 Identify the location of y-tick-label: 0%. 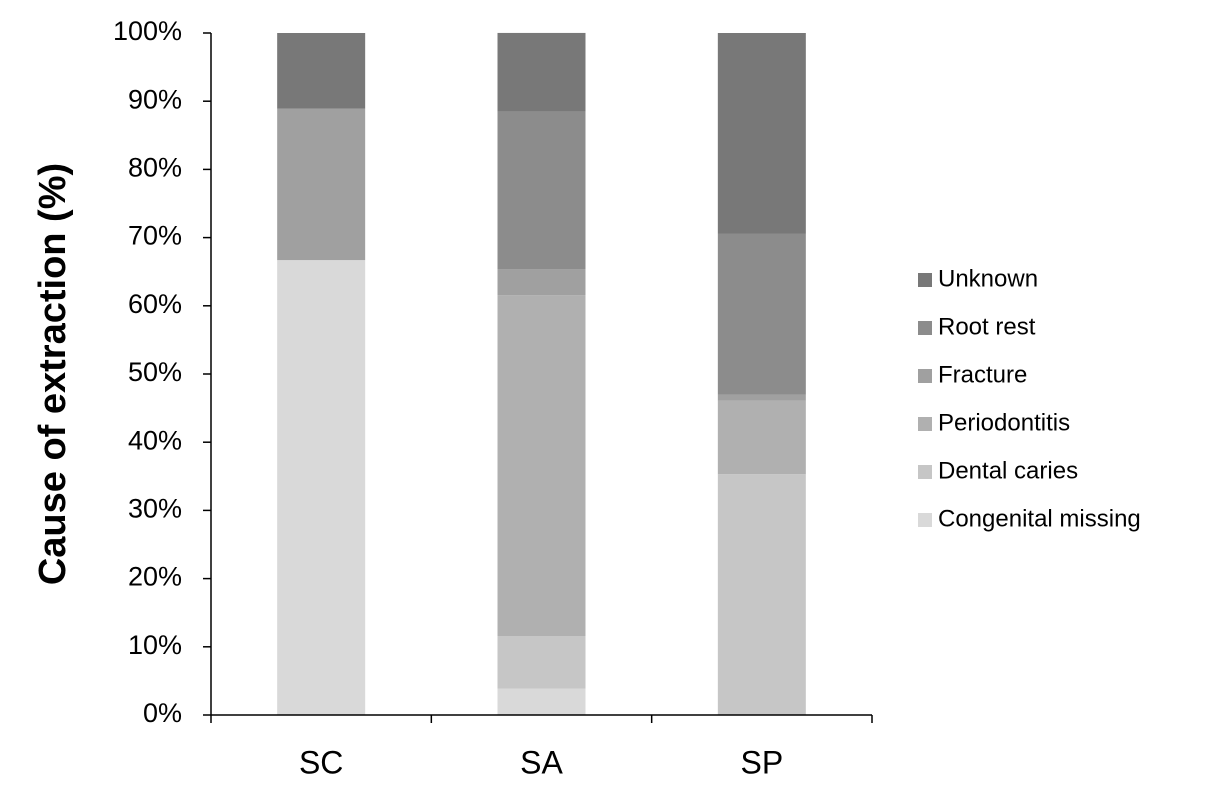
(162, 713).